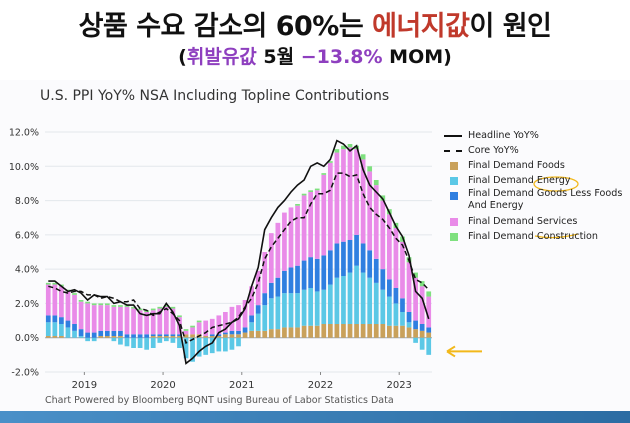 Image resolution: width=630 pixels, height=423 pixels. Describe the element at coordinates (545, 199) in the screenshot. I see `legend-label: Final Demand Goods Less Foods And Energy` at that location.